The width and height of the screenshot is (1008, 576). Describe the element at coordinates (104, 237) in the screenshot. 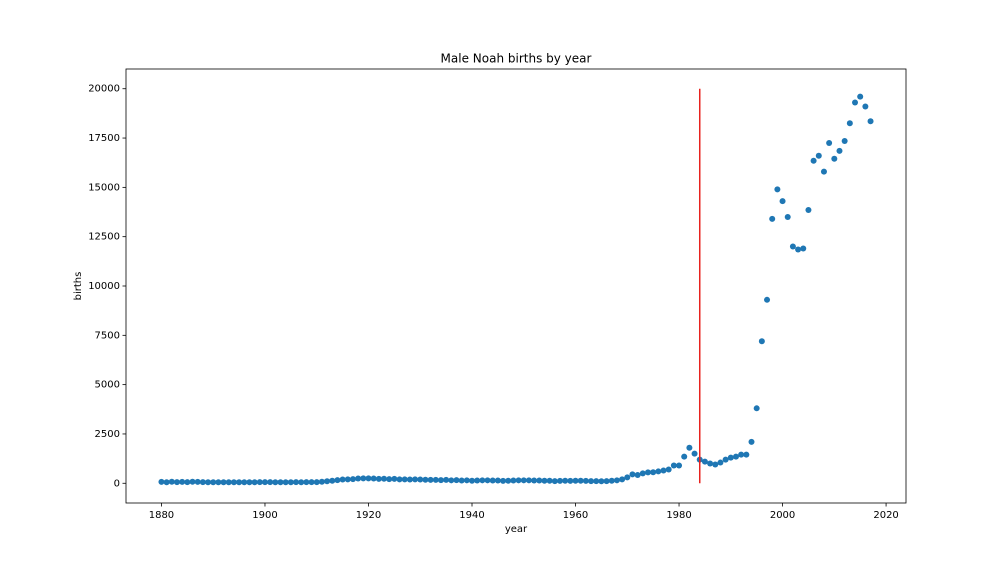

I see `y-tick-label: 12500` at that location.